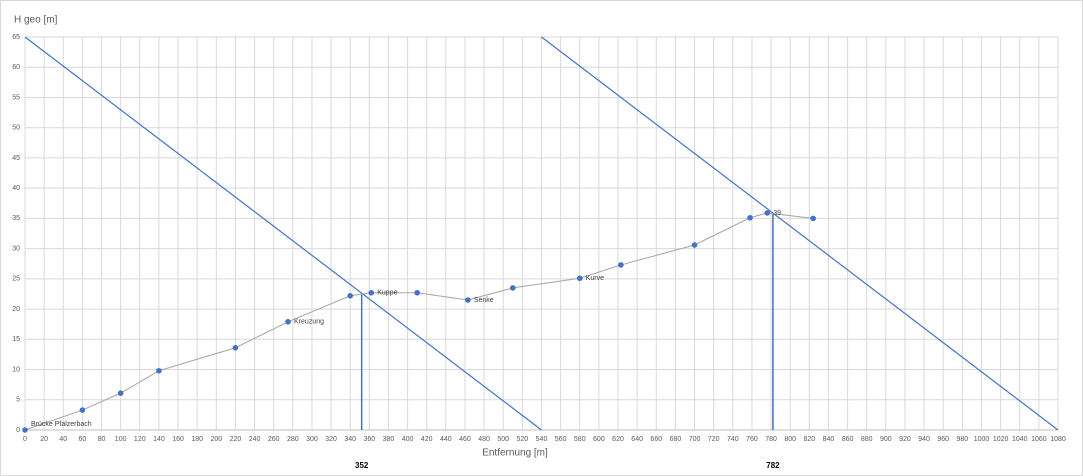  Describe the element at coordinates (484, 439) in the screenshot. I see `x-tick-label: 480` at that location.